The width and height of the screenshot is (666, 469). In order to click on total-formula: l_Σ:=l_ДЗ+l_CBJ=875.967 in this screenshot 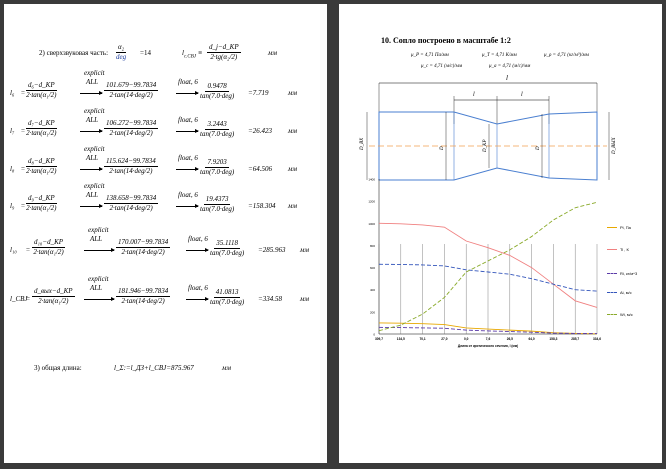, I will do `click(154, 368)`.